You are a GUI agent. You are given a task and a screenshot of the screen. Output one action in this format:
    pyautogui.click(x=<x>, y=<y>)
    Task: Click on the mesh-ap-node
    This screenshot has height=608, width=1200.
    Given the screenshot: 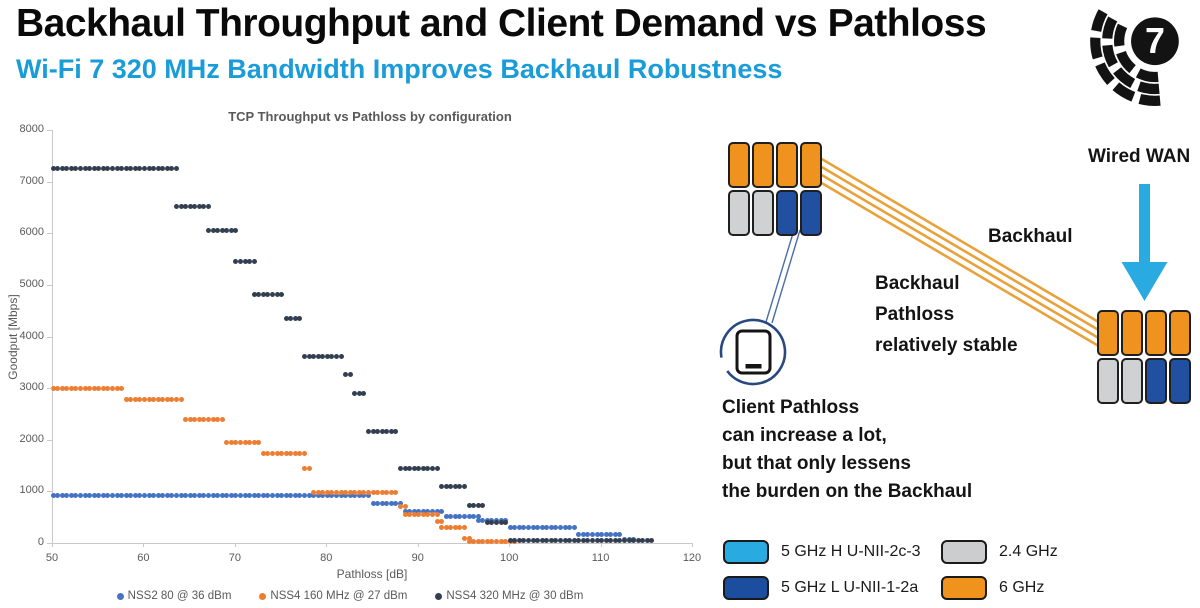 What is the action you would take?
    pyautogui.click(x=775, y=189)
    